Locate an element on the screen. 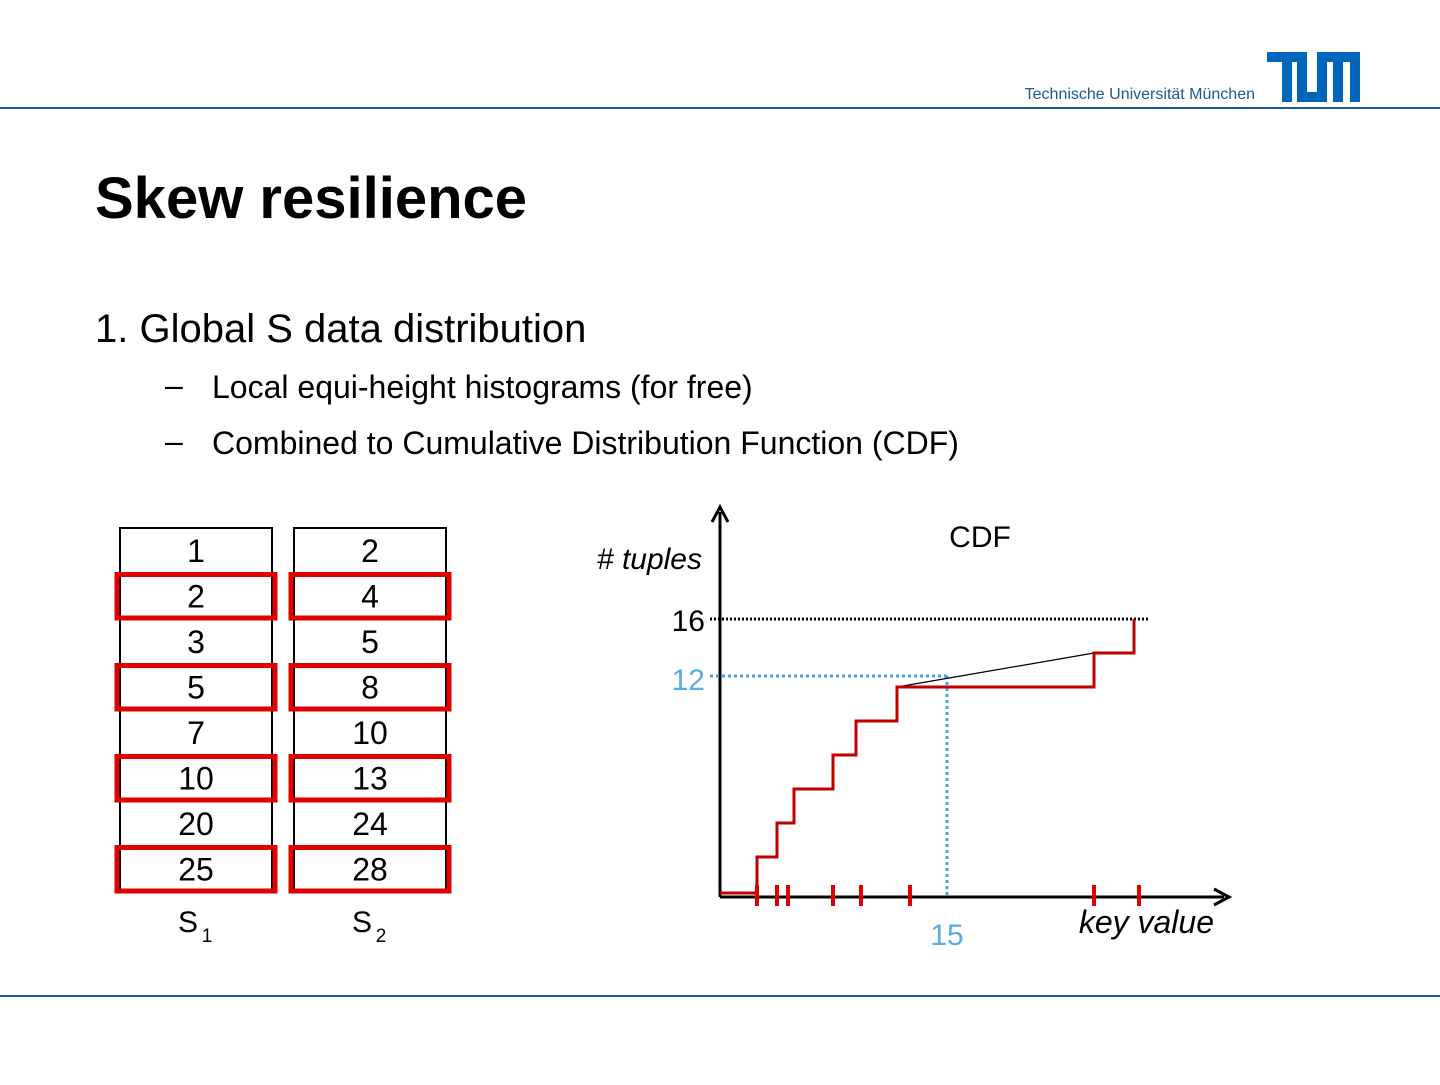 The width and height of the screenshot is (1440, 1085). org-name: Technische Universität München is located at coordinates (1140, 94).